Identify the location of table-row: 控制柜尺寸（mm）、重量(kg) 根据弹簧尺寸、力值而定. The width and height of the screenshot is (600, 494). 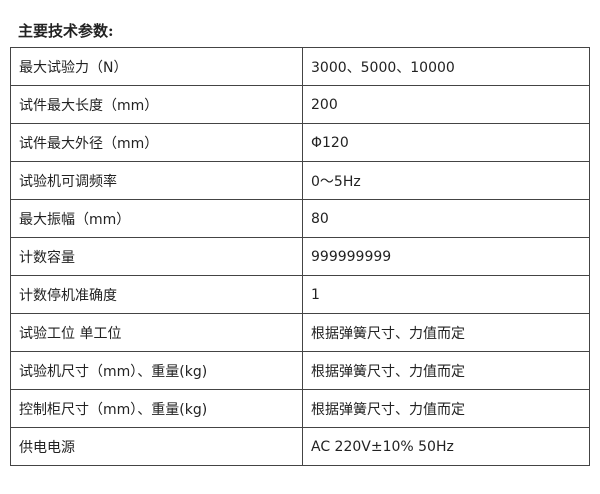
(300, 408).